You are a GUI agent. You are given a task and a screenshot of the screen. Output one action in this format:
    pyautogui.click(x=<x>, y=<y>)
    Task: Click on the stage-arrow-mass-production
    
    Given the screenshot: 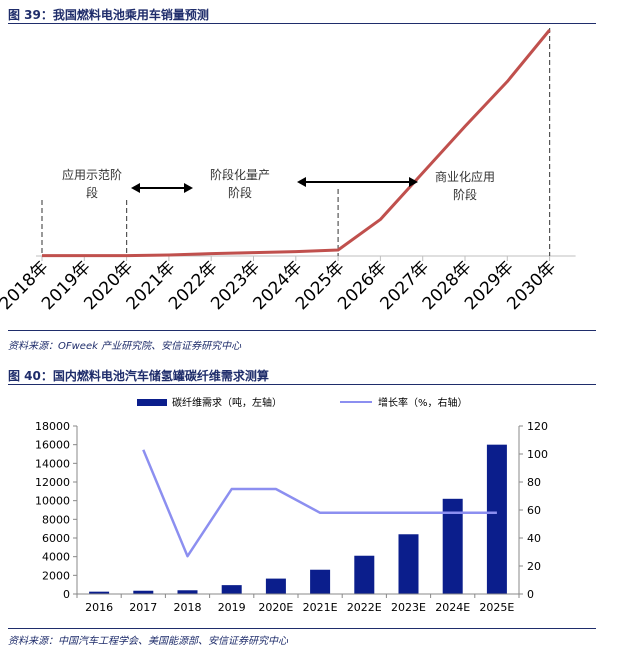 What is the action you would take?
    pyautogui.click(x=357, y=182)
    